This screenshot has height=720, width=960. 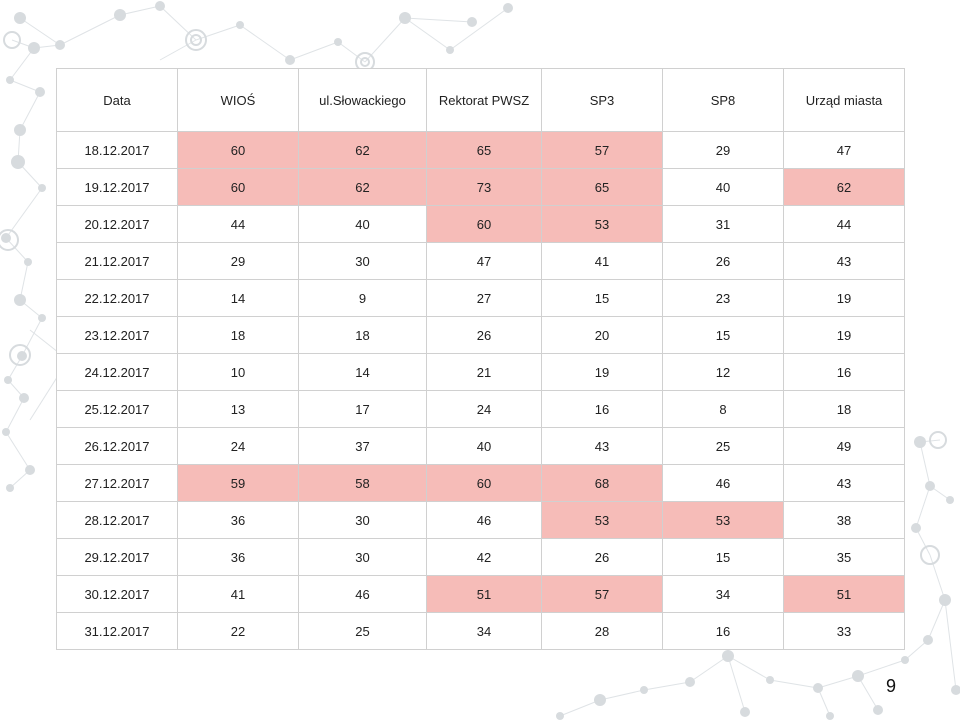 What do you see at coordinates (602, 261) in the screenshot?
I see `value-cell: 41` at bounding box center [602, 261].